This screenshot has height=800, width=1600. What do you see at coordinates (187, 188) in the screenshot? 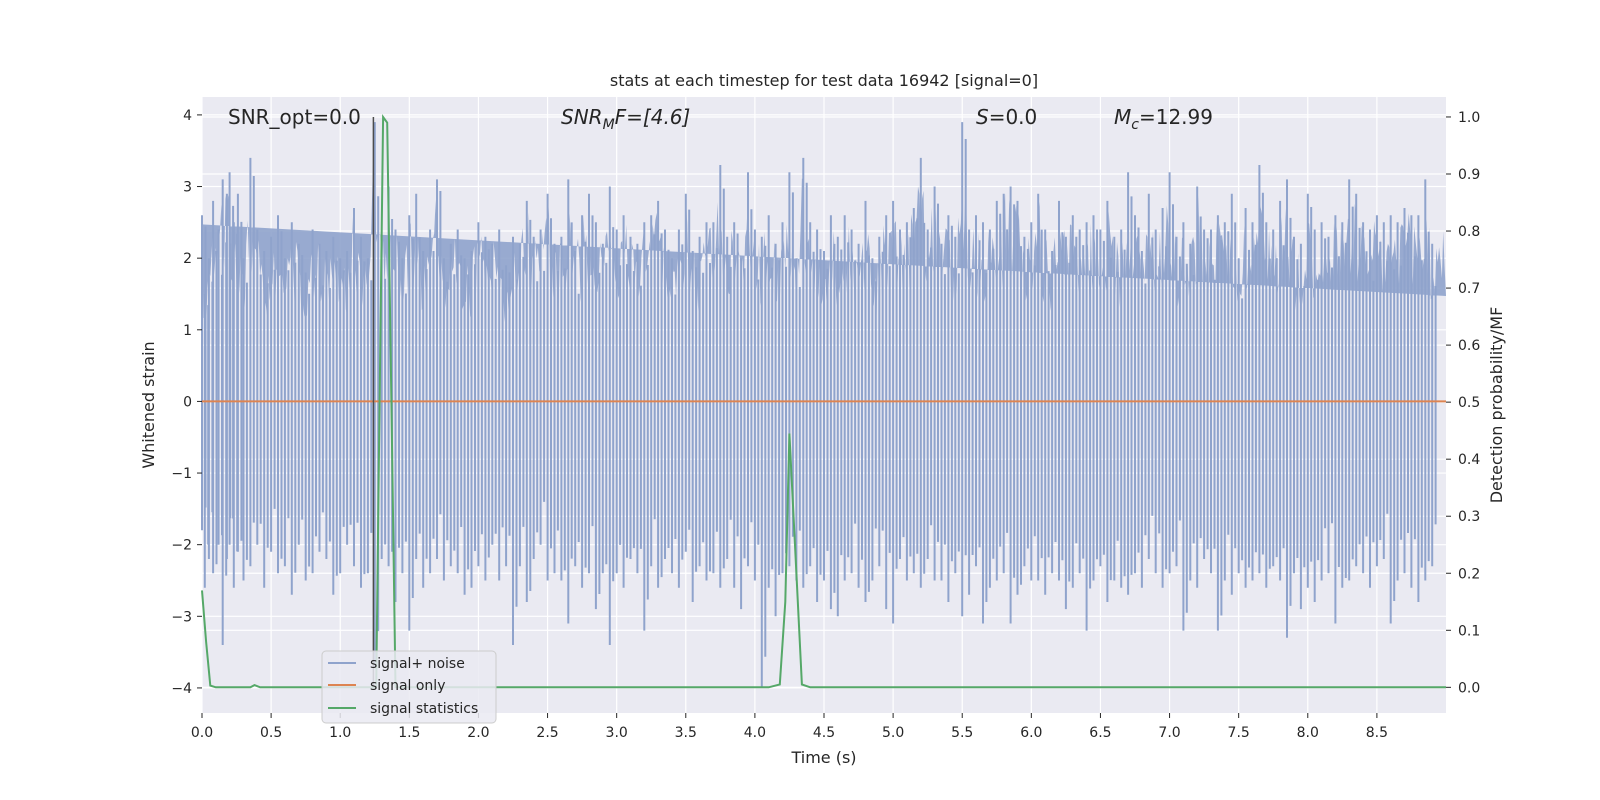
I see `y-tick-label-left: 3` at bounding box center [187, 188].